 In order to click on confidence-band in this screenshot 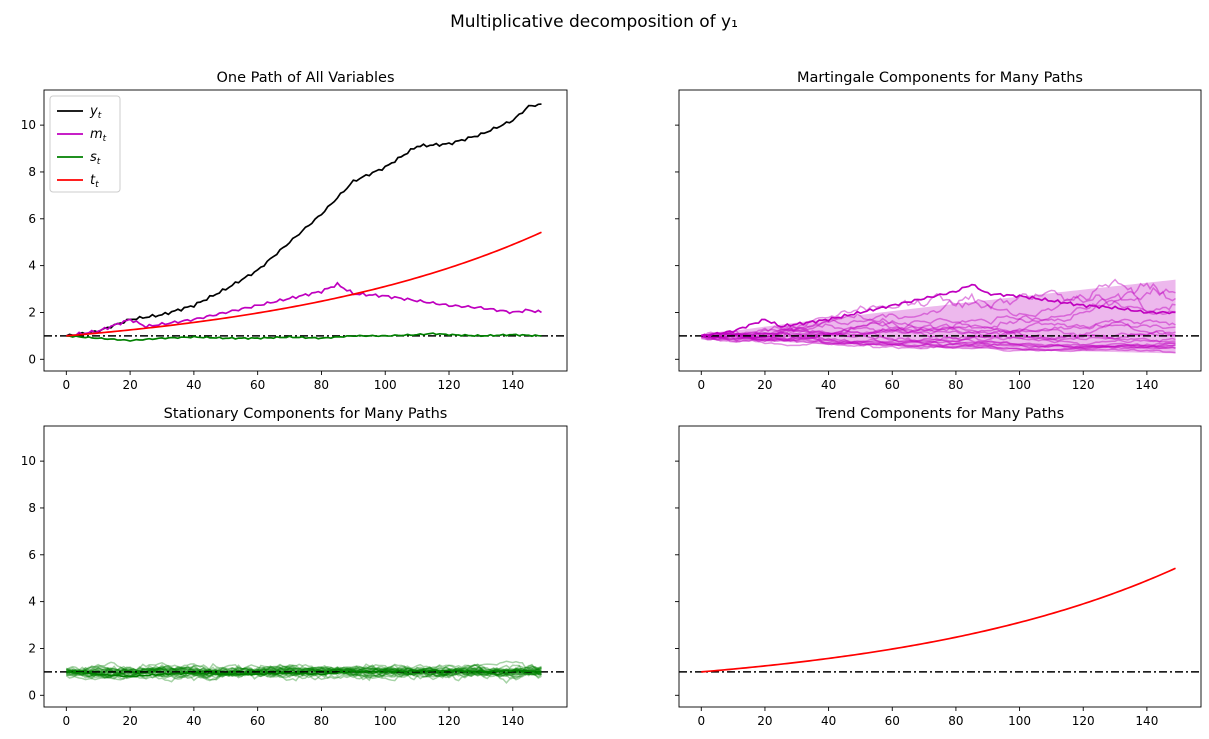, I will do `click(938, 316)`.